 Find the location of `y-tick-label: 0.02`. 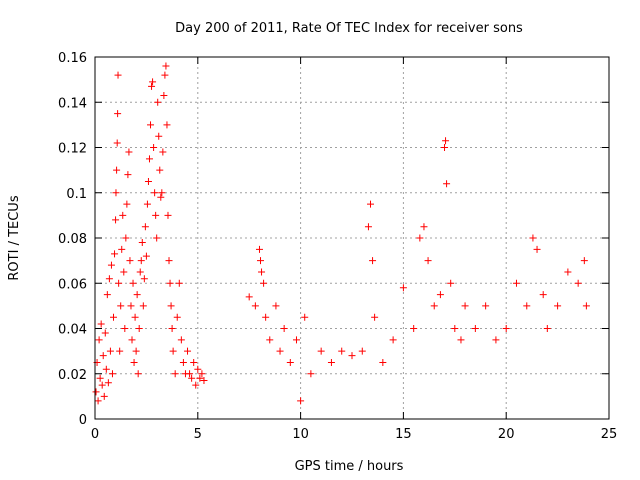

y-tick-label: 0.02 is located at coordinates (72, 375).